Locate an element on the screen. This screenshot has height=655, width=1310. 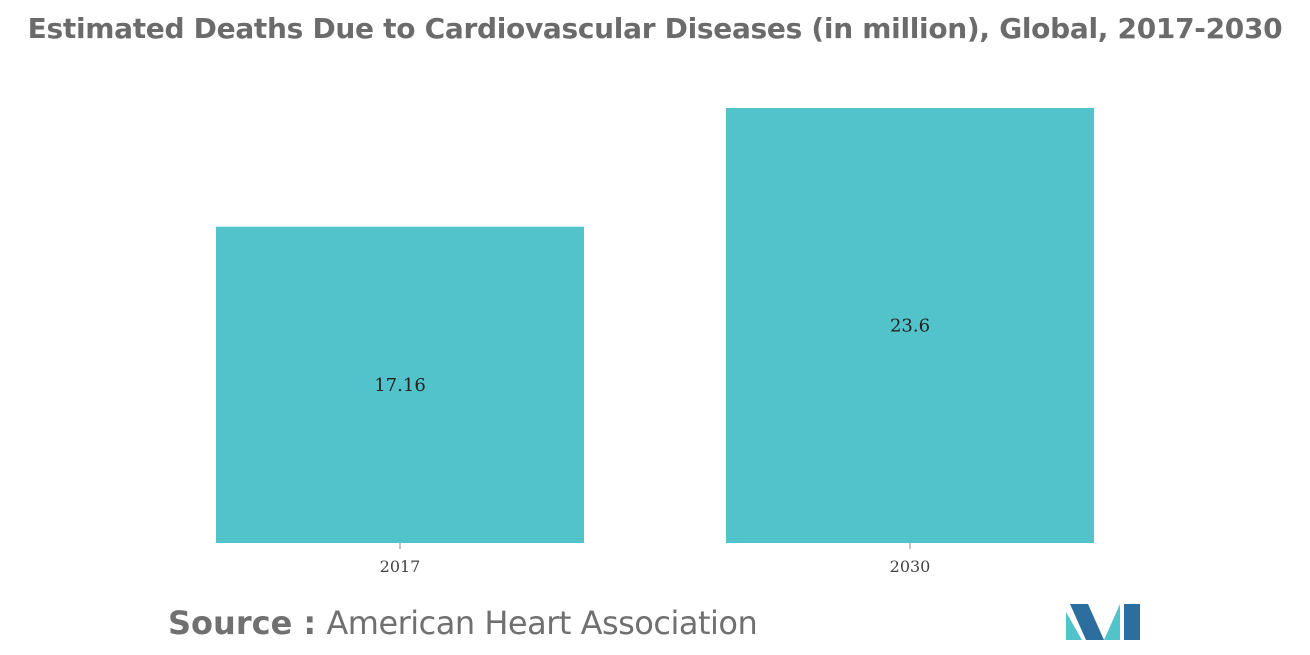
x-tick-label-2030: 2030 is located at coordinates (910, 566).